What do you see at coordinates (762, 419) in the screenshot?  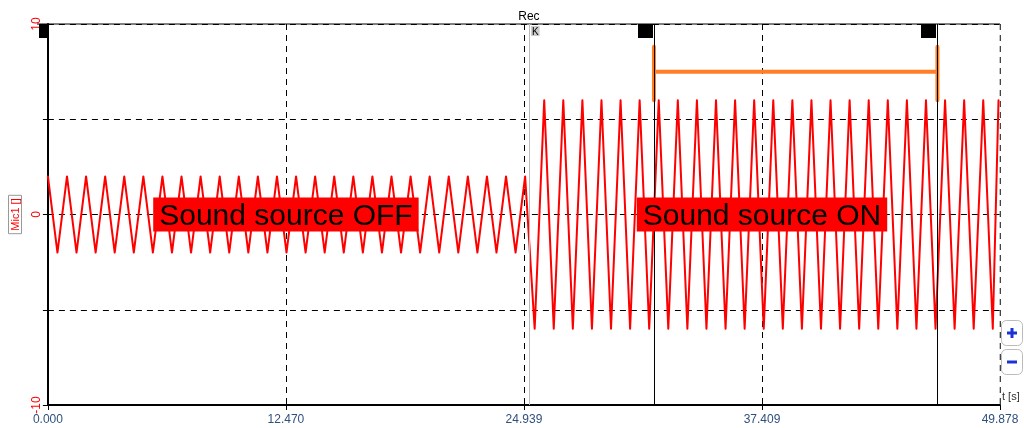 I see `x-tick-label: 37.409` at bounding box center [762, 419].